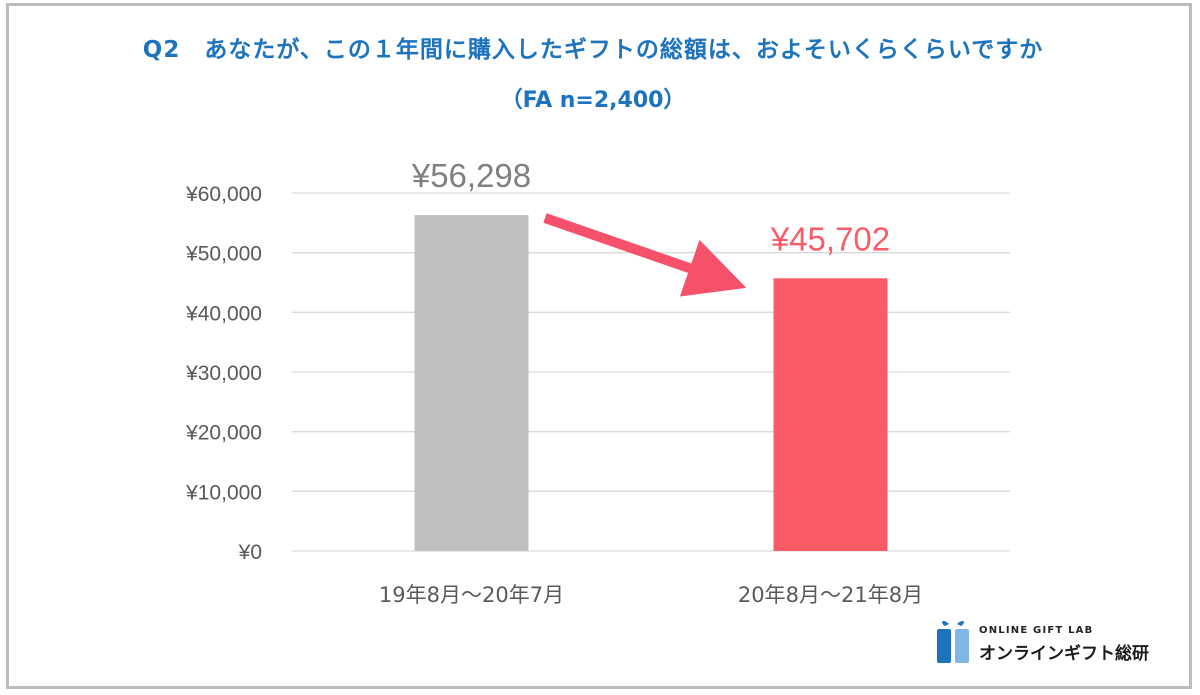 The image size is (1200, 695). What do you see at coordinates (250, 552) in the screenshot?
I see `y-tick-label: ¥0` at bounding box center [250, 552].